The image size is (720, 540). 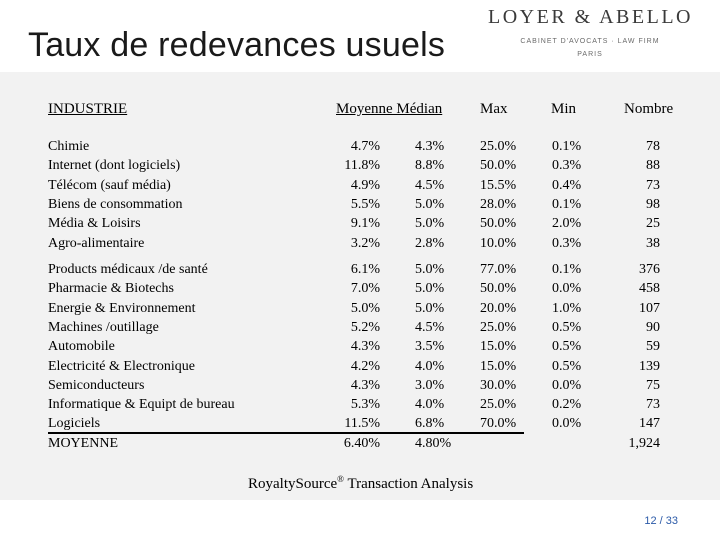 I want to click on industry-cell: Biens de consommation, so click(x=115, y=204).